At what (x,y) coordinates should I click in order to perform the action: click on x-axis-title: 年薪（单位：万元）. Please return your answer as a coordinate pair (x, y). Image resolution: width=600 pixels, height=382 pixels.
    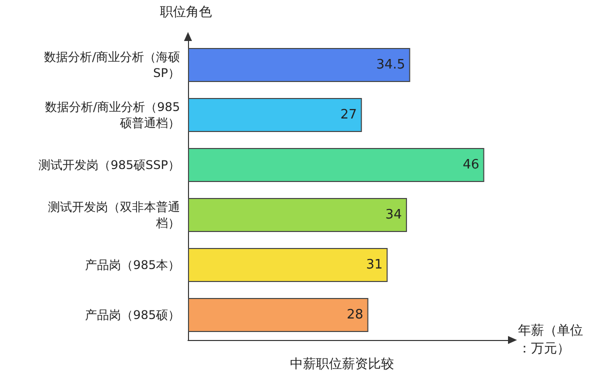
    Looking at the image, I should click on (550, 340).